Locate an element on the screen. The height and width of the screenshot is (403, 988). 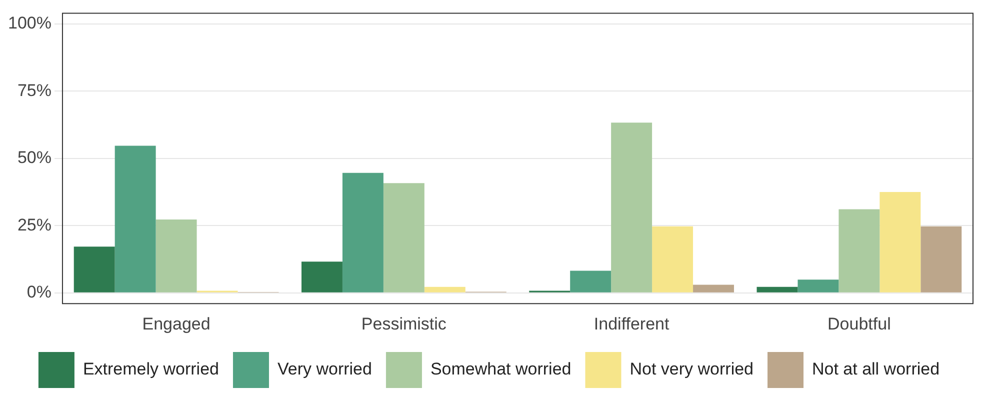
legend-label: Extremely worried is located at coordinates (150, 369).